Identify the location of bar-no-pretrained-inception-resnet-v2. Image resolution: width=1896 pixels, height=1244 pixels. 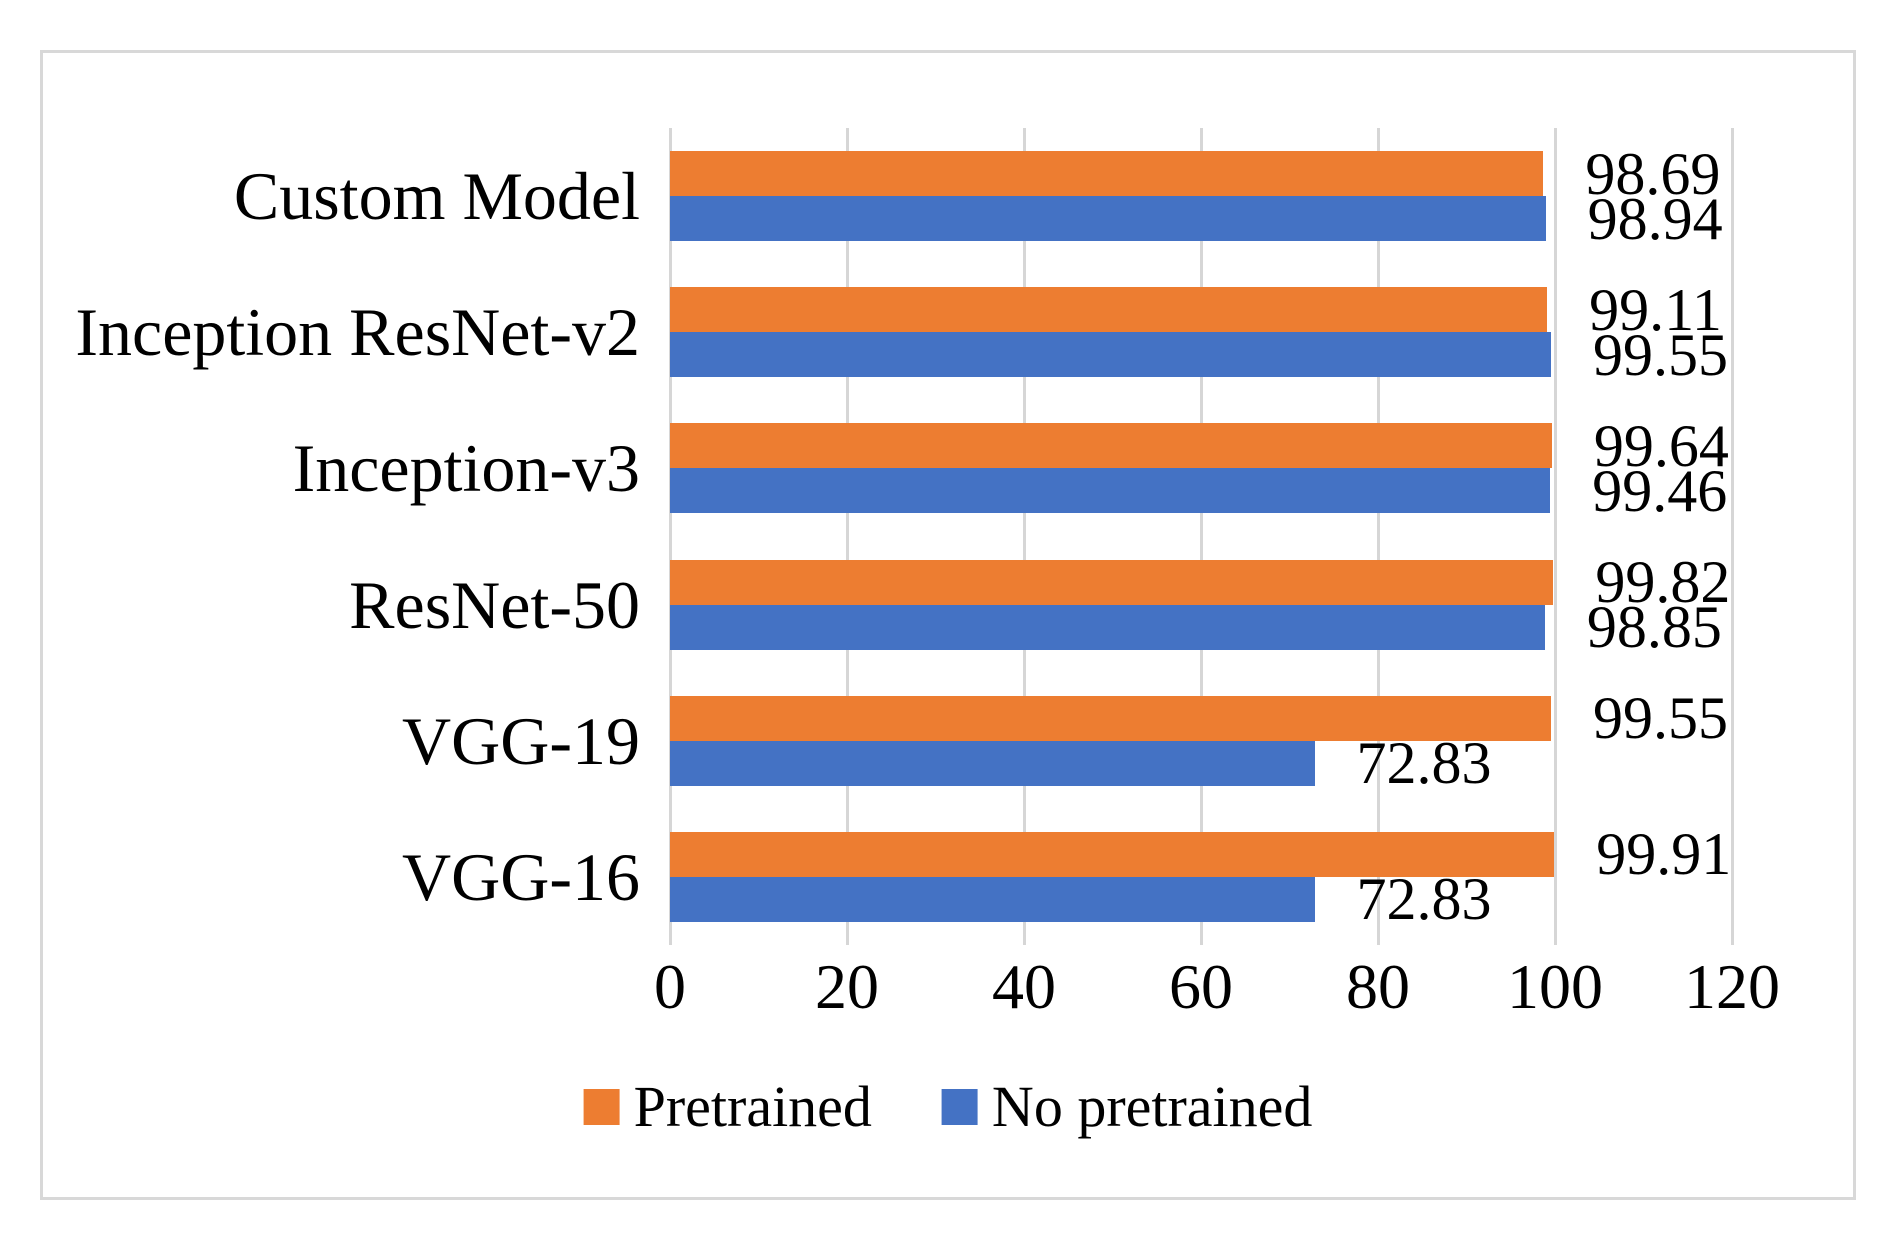
(1111, 355).